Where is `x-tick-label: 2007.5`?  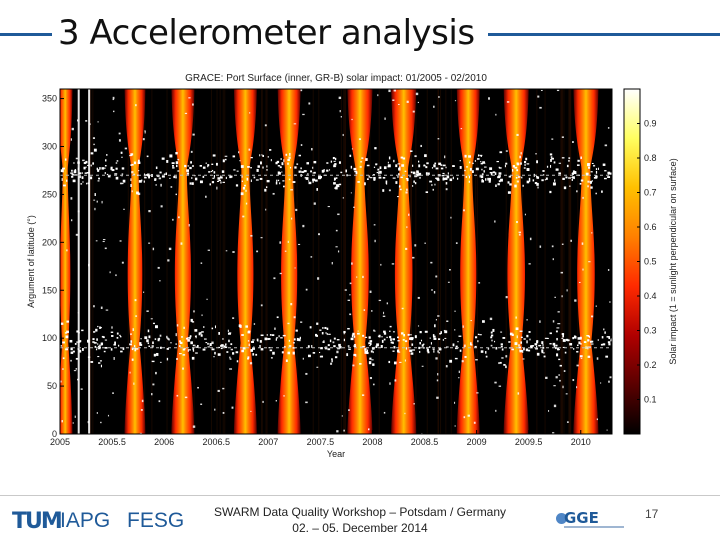 x-tick-label: 2007.5 is located at coordinates (321, 442).